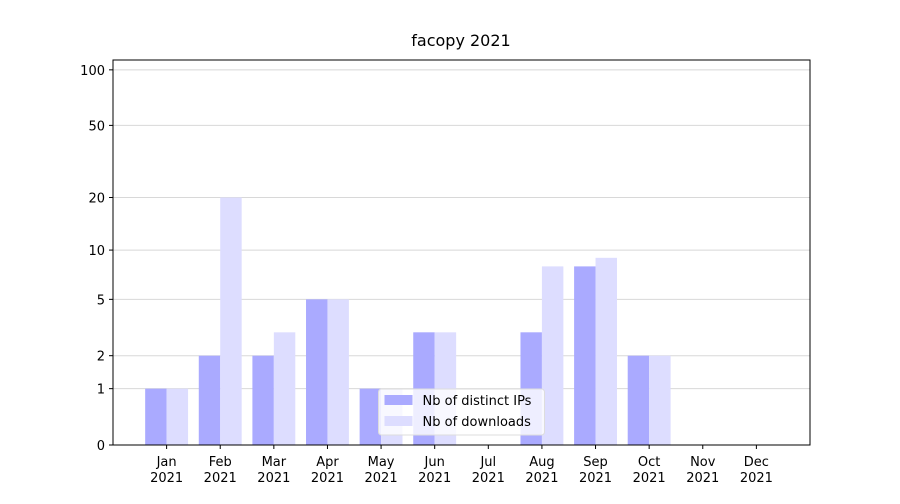 Image resolution: width=900 pixels, height=504 pixels. I want to click on legend-label: Nb of distinct IPs, so click(477, 401).